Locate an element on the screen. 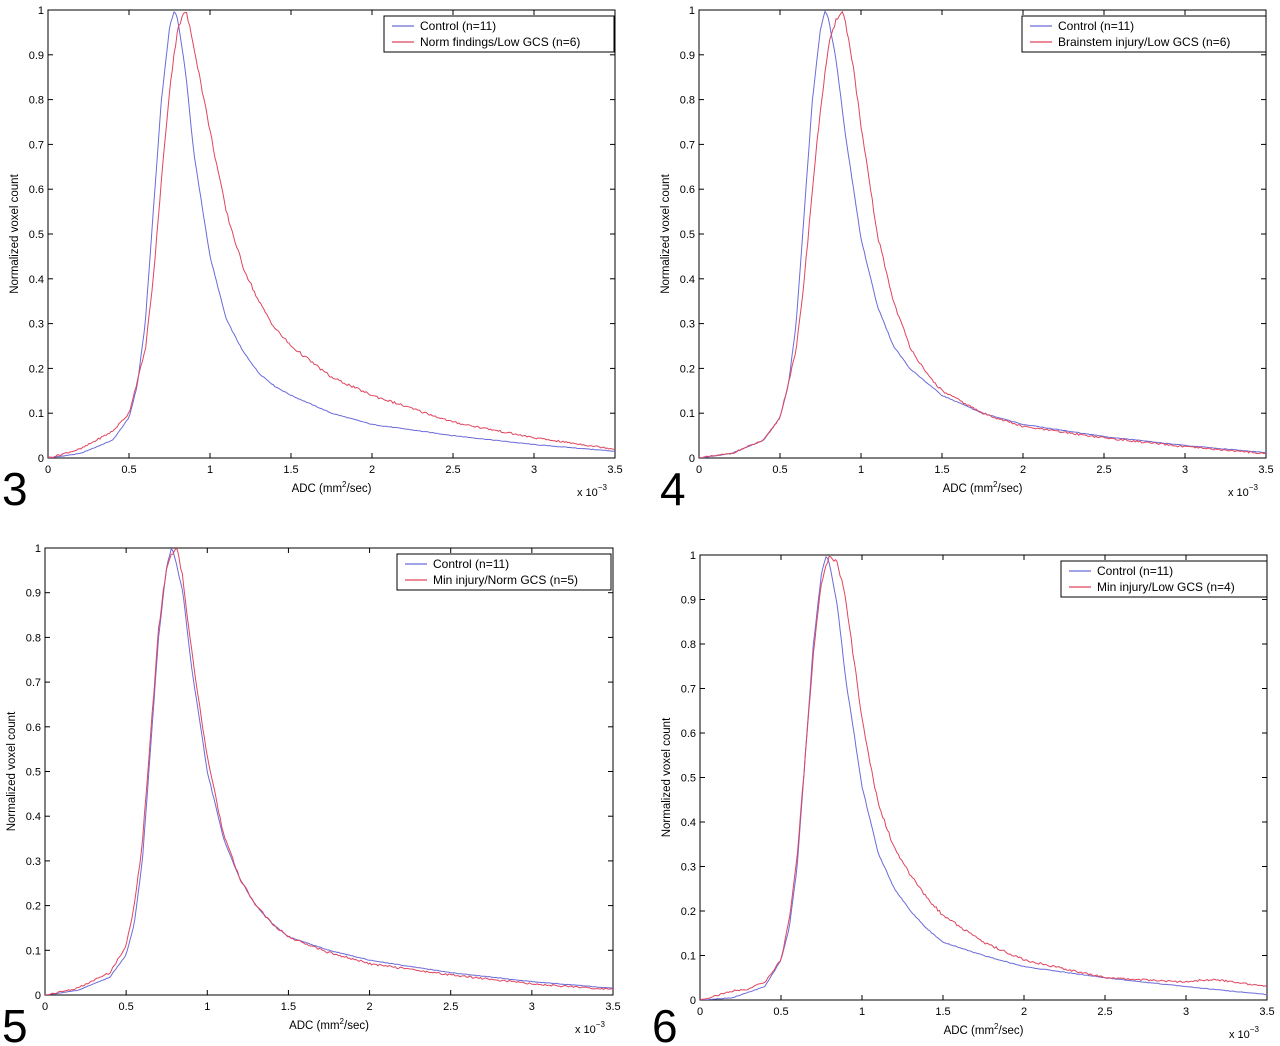 This screenshot has height=1046, width=1280. legend-entry: Brainstem injury/Low GCS (n=6) is located at coordinates (1144, 42).